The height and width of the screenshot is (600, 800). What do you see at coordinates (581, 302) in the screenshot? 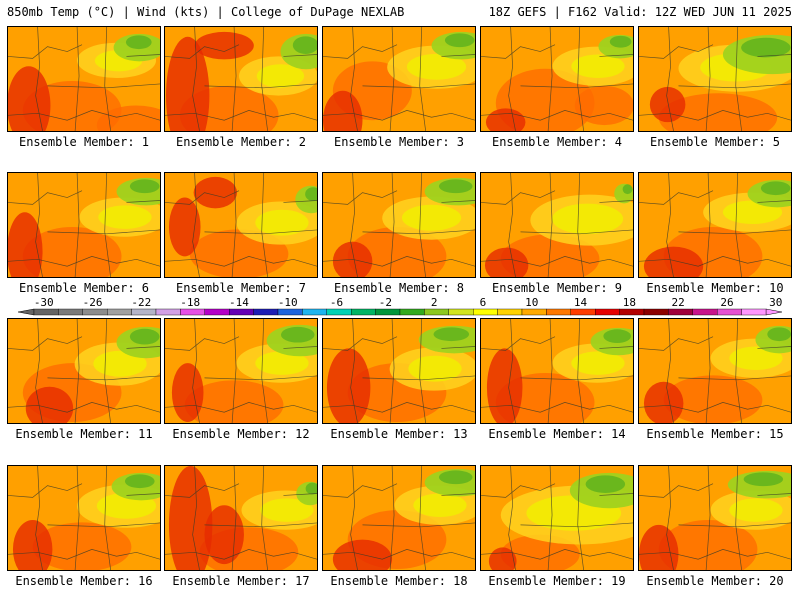
I see `colorbar-tick-label: 14` at bounding box center [581, 302].